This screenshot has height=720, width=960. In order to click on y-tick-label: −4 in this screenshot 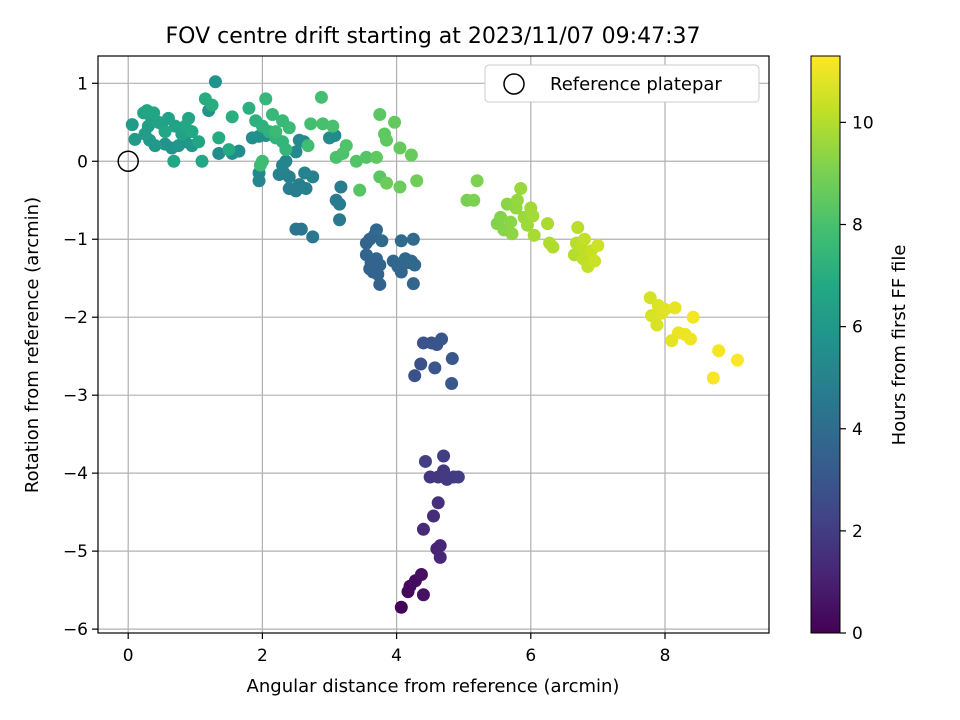, I will do `click(75, 474)`.